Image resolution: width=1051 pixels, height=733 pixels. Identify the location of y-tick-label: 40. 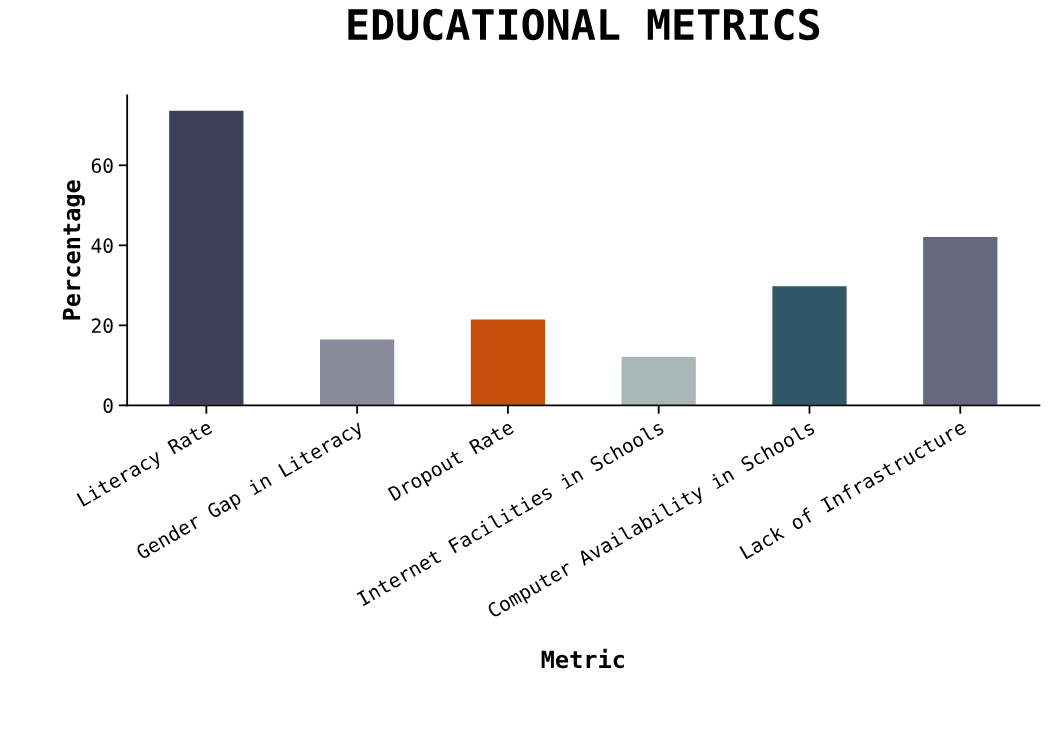
(102, 246).